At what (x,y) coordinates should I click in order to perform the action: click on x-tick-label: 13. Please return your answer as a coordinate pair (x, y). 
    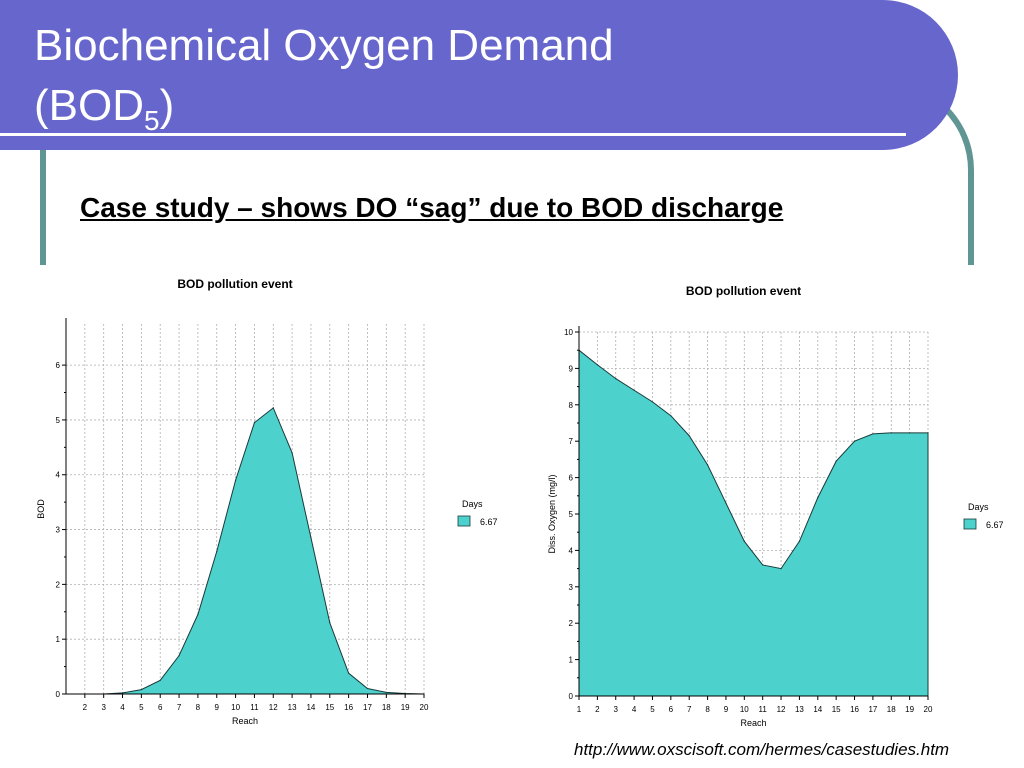
    Looking at the image, I should click on (292, 707).